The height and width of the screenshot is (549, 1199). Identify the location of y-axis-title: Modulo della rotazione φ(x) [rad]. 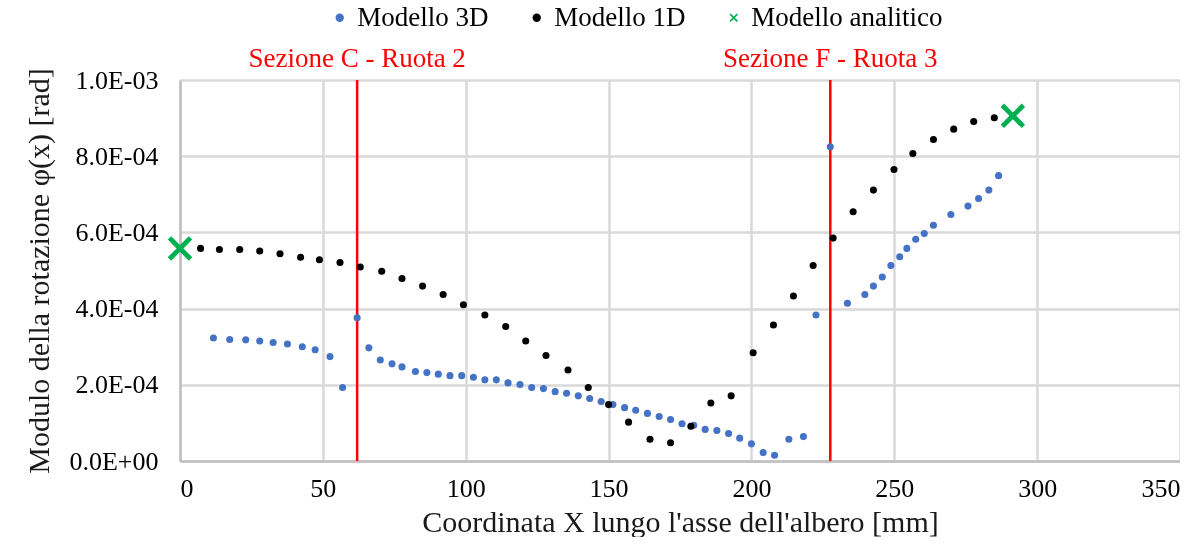
(39, 271).